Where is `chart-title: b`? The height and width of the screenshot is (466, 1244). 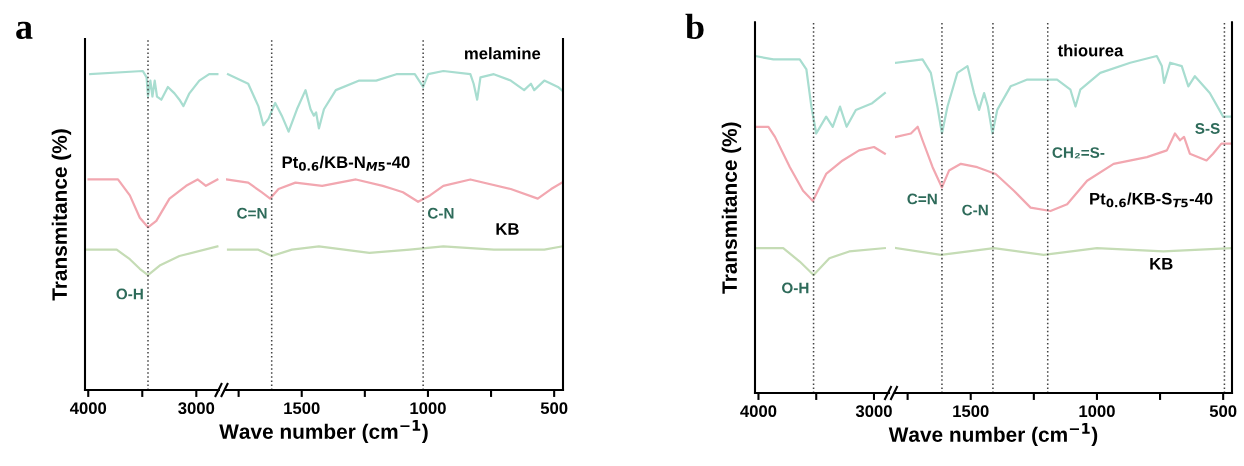 chart-title: b is located at coordinates (694, 26).